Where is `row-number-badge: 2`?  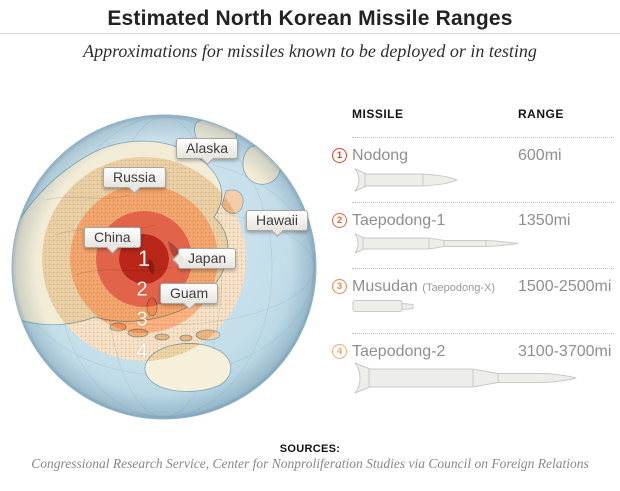
row-number-badge: 2 is located at coordinates (339, 220).